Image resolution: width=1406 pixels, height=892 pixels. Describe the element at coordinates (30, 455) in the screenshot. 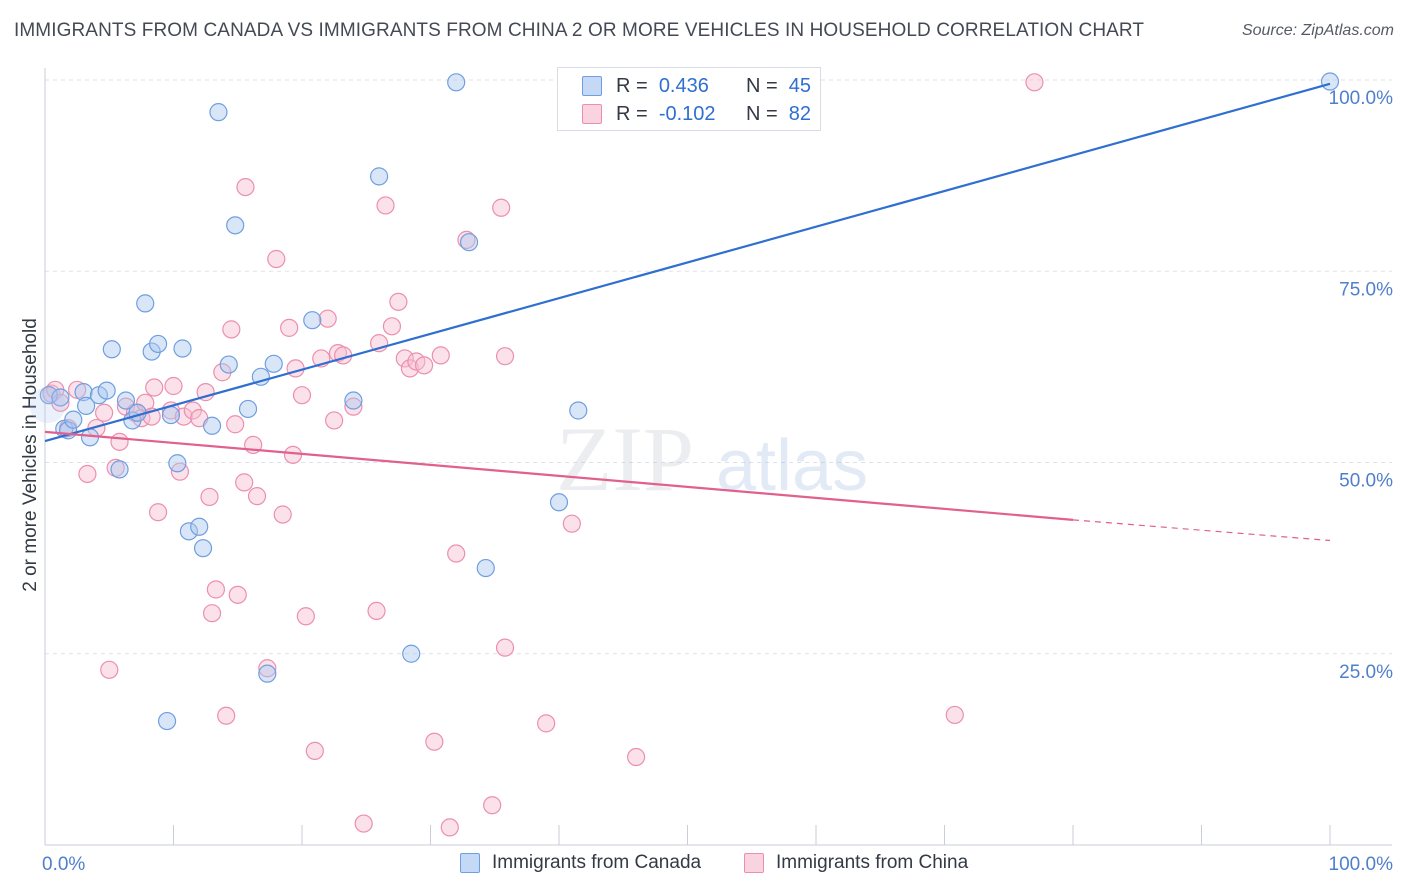

I see `y-axis-label: 2 or more Vehicles in Household` at that location.